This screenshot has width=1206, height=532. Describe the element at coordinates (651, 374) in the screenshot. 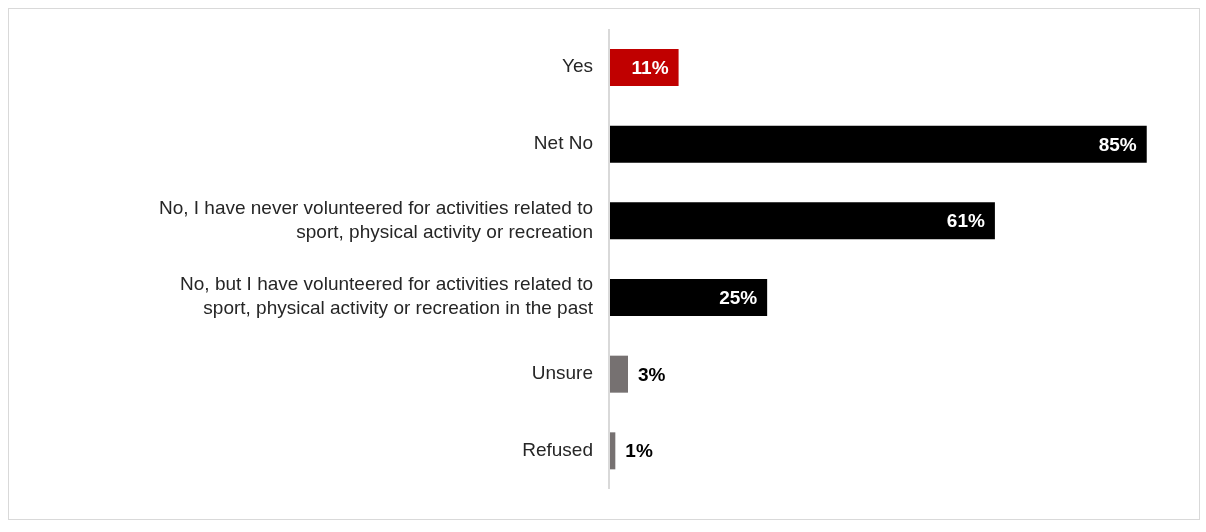

I see `data-label: 3%` at that location.